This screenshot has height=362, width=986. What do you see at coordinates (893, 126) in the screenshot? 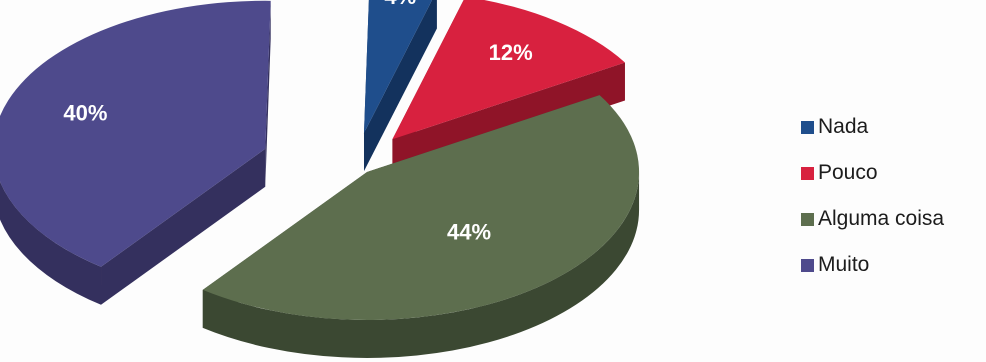
I see `legend-item-nada: Nada` at bounding box center [893, 126].